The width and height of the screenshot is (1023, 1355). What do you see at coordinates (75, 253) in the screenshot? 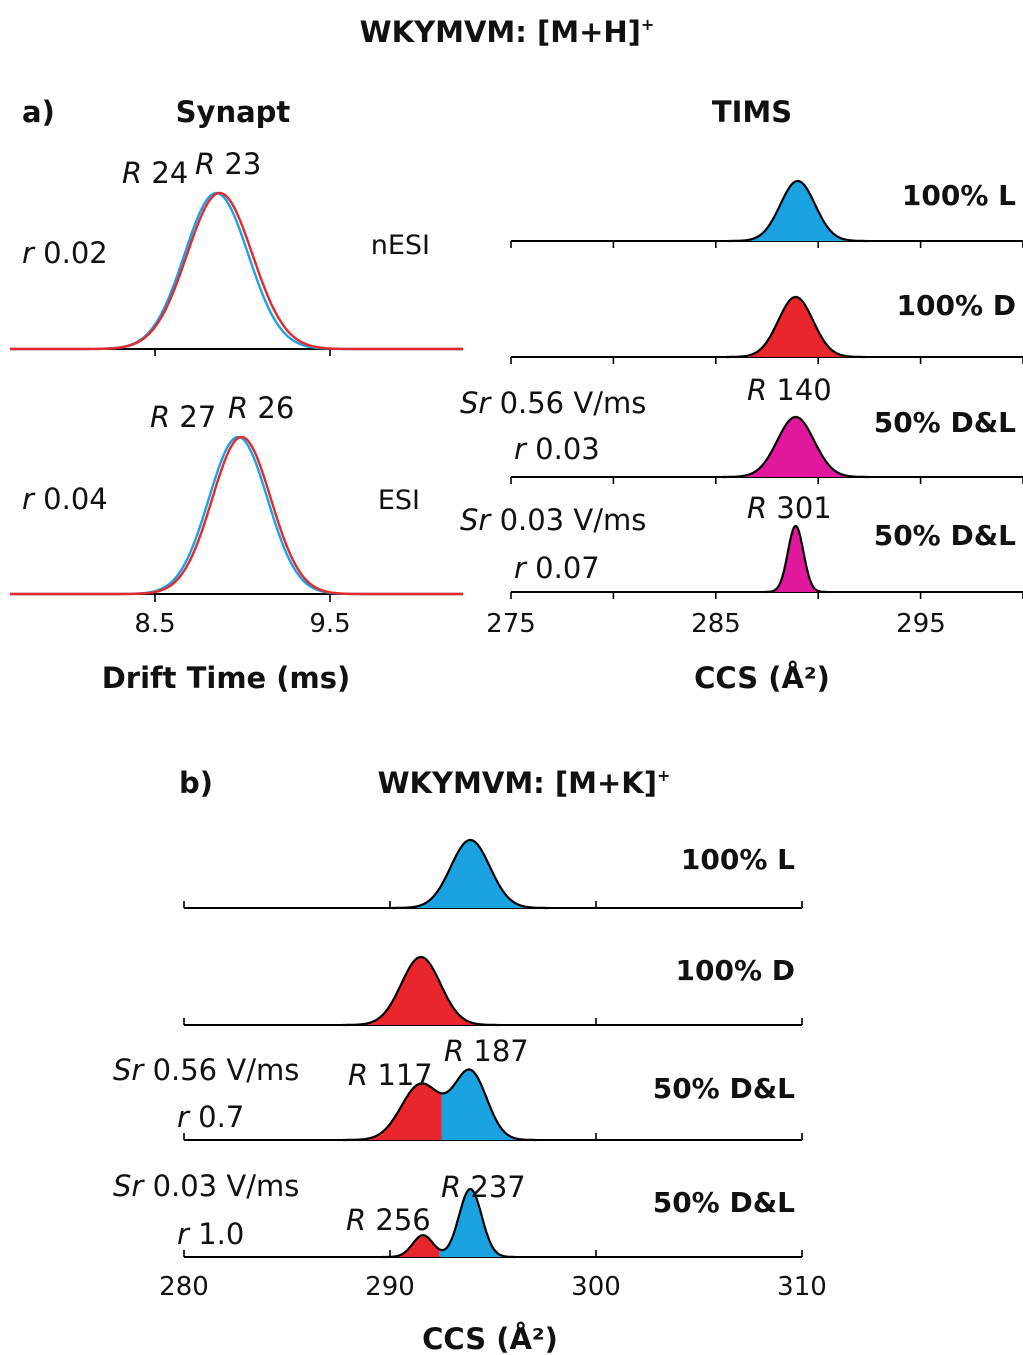
I see `synapt-nesi-r-value: 0.02` at bounding box center [75, 253].